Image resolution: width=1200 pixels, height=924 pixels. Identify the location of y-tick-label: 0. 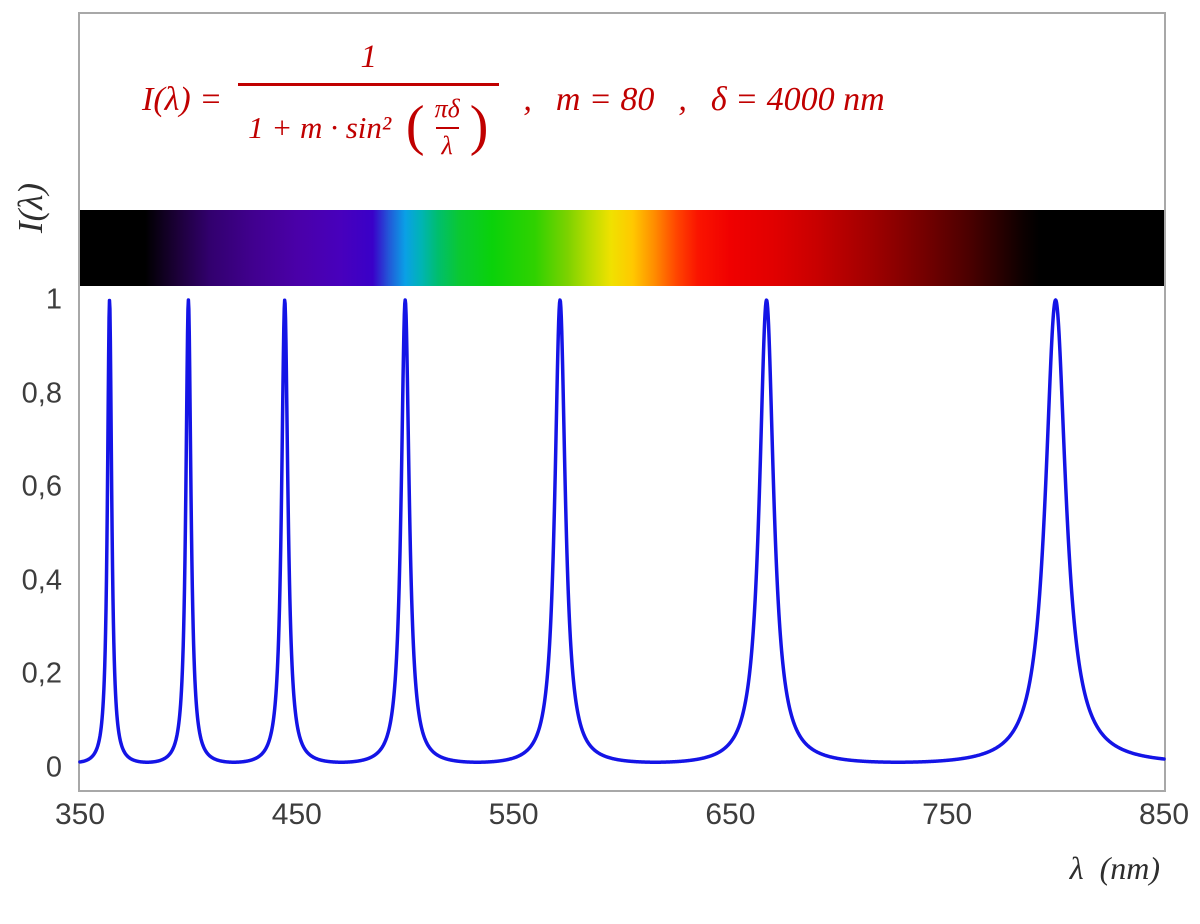
(53, 767).